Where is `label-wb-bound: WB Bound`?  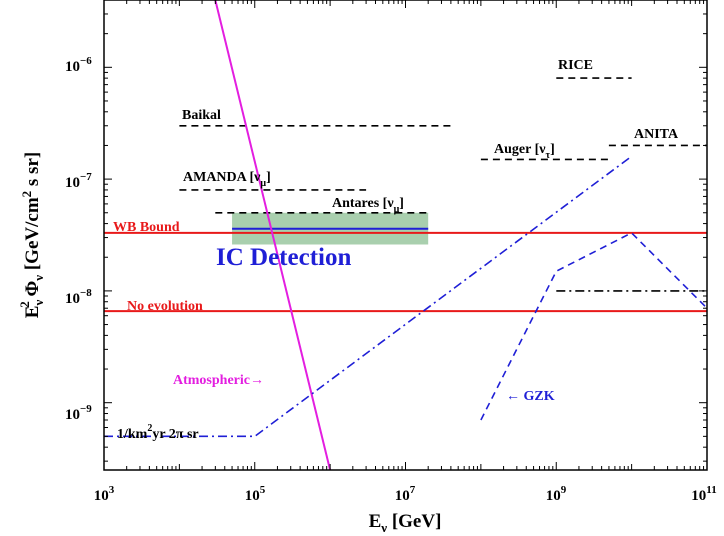 label-wb-bound: WB Bound is located at coordinates (146, 227).